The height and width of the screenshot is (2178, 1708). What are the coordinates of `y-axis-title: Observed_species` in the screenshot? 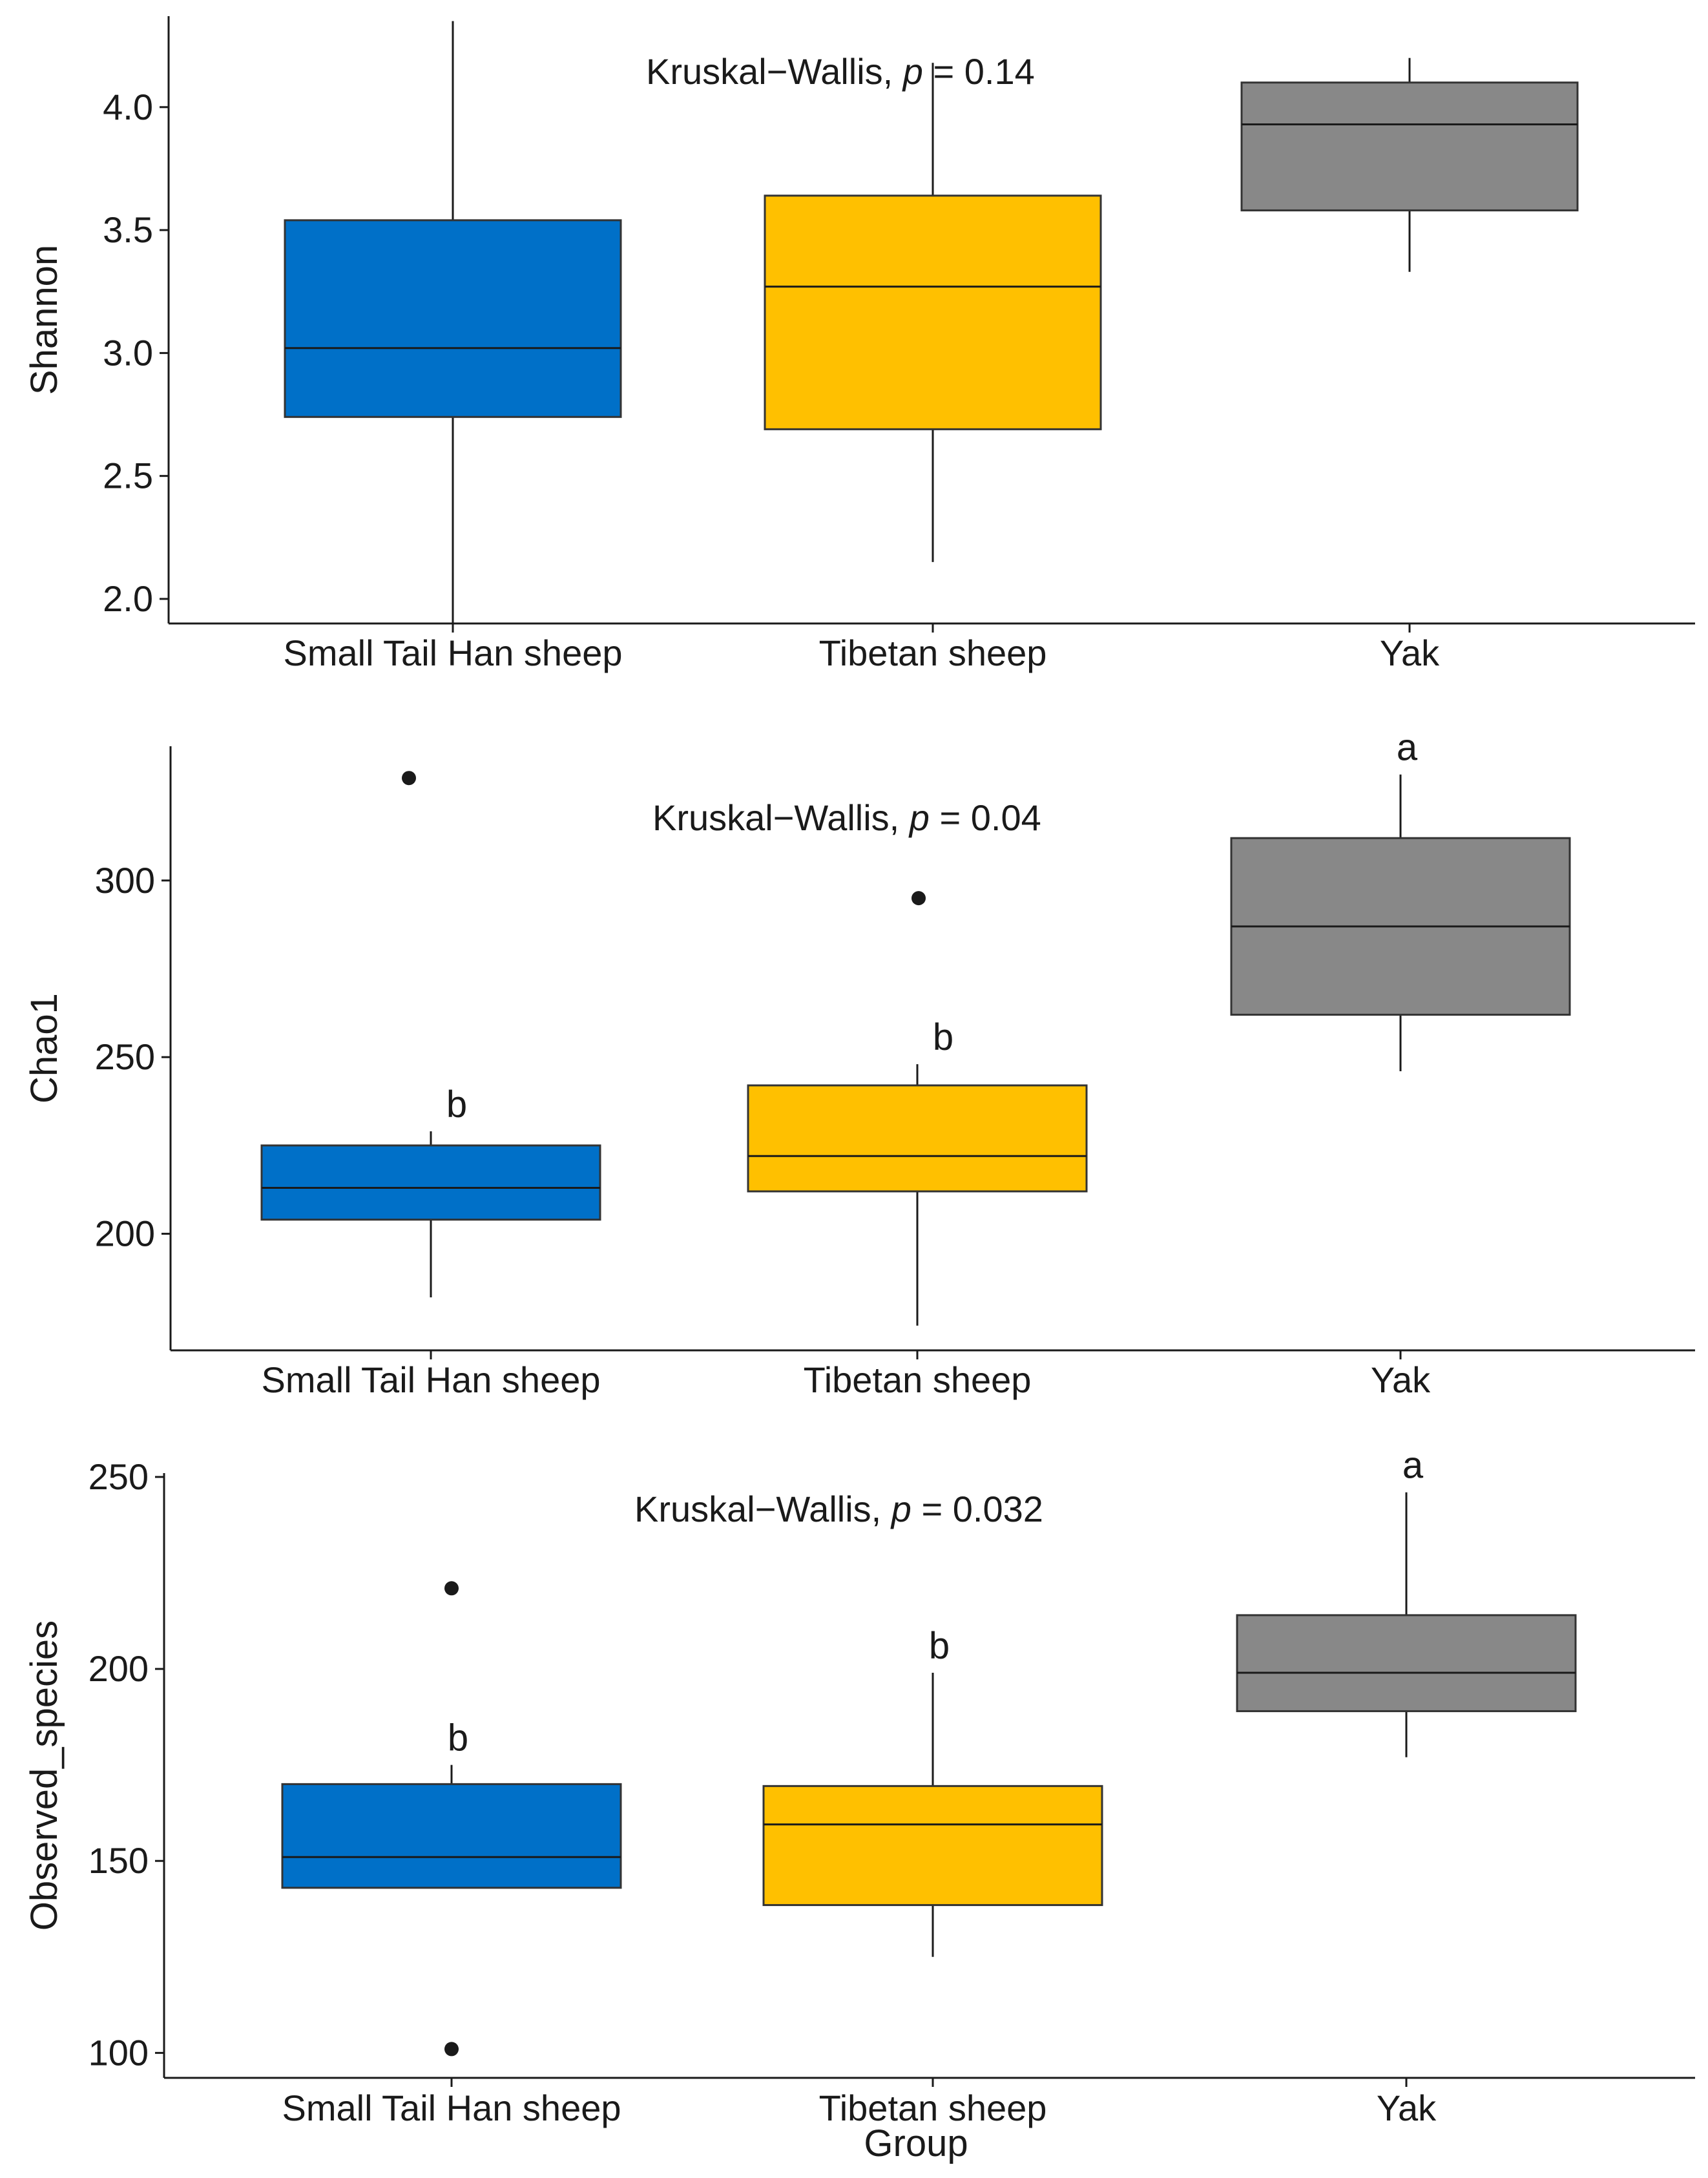 It's located at (44, 1775).